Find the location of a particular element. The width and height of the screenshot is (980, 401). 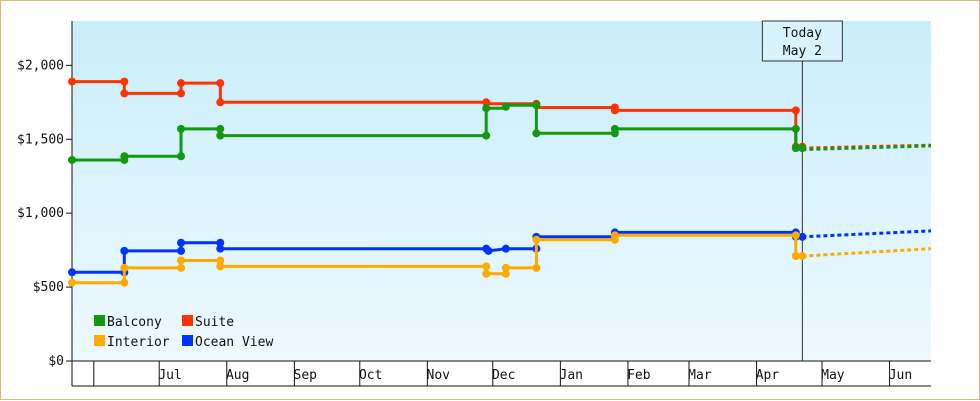

today-marker: Today May 2 is located at coordinates (802, 190).